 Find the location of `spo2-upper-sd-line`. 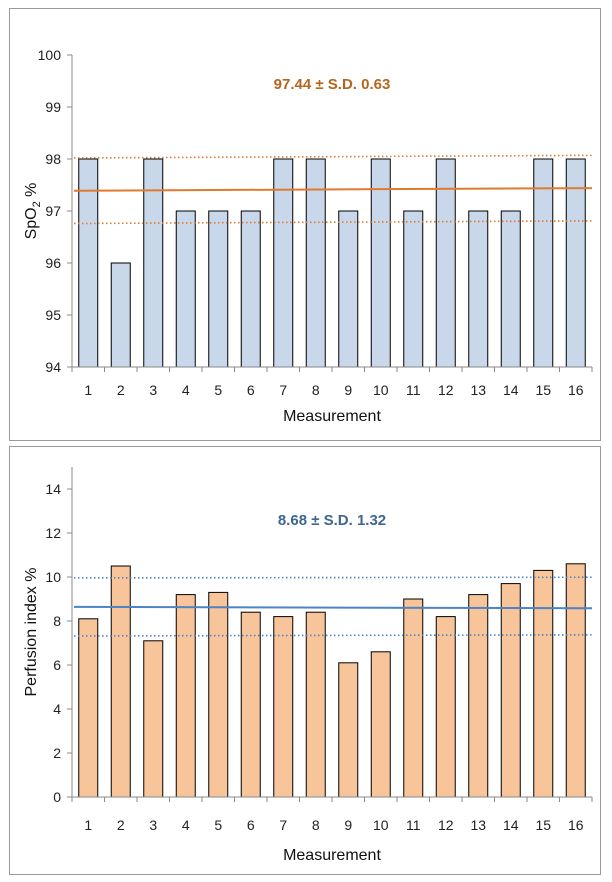

spo2-upper-sd-line is located at coordinates (333, 156).